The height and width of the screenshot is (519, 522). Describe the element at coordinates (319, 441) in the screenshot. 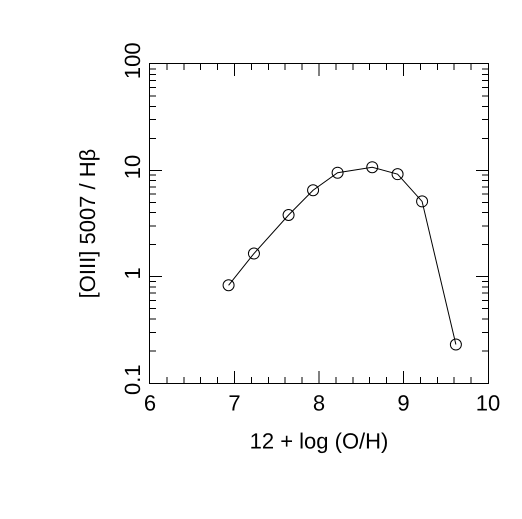

I see `x-axis-title: 12 + log (O/H)` at that location.